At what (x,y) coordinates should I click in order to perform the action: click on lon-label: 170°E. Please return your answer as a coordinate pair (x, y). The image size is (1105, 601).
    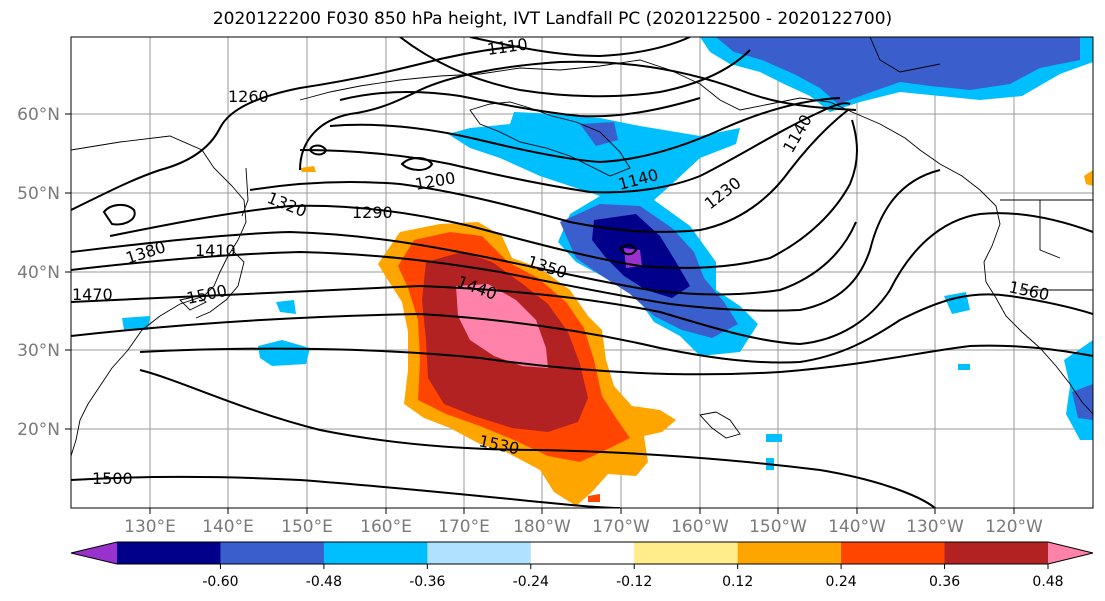
    Looking at the image, I should click on (464, 527).